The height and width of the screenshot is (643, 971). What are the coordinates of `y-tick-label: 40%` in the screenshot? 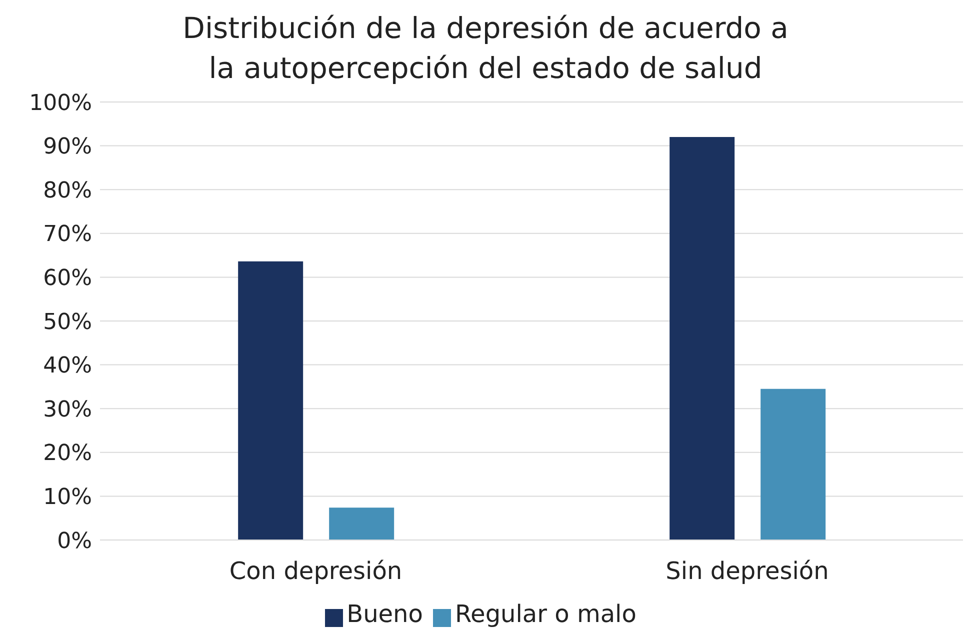 It's located at (67, 366).